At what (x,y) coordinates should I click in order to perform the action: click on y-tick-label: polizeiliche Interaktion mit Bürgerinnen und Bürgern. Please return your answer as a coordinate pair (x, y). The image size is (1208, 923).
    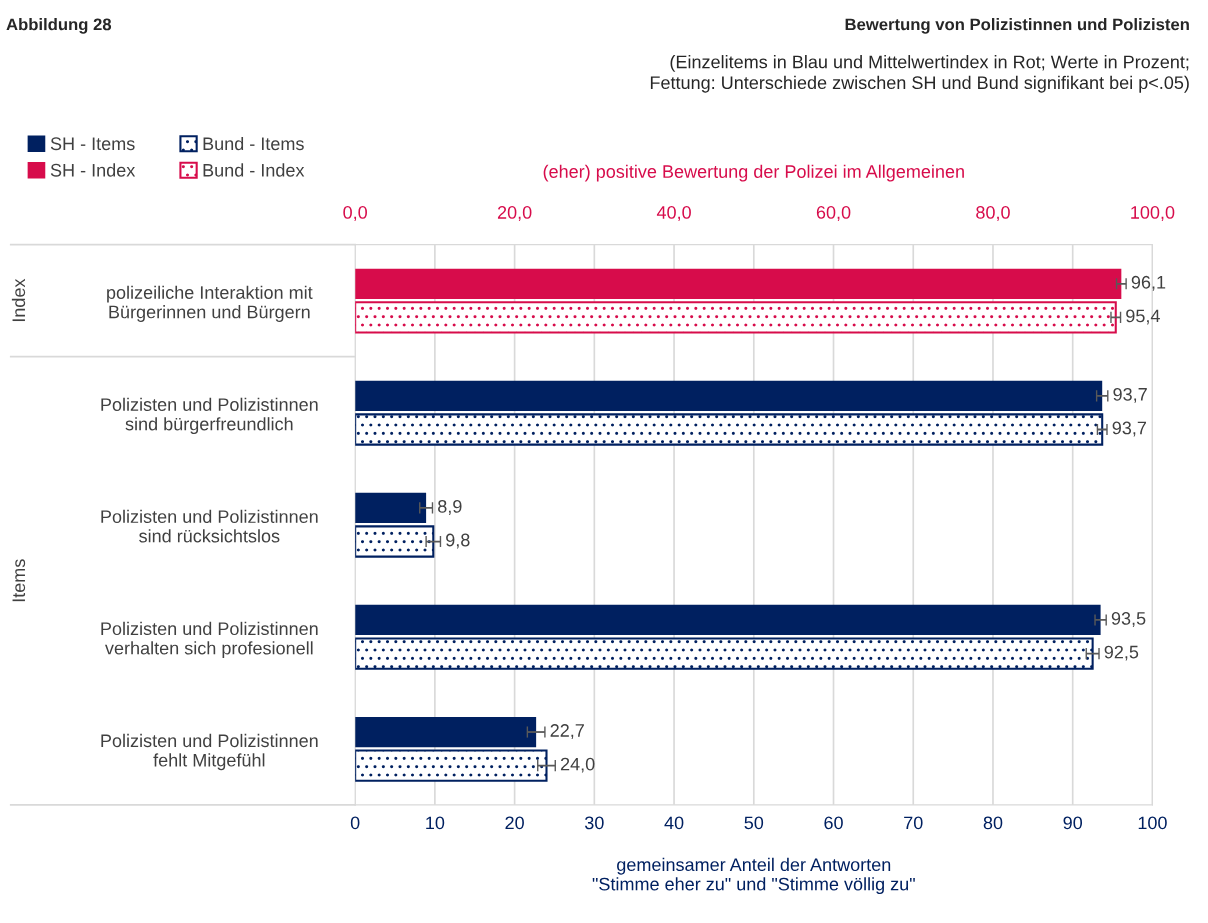
    Looking at the image, I should click on (210, 303).